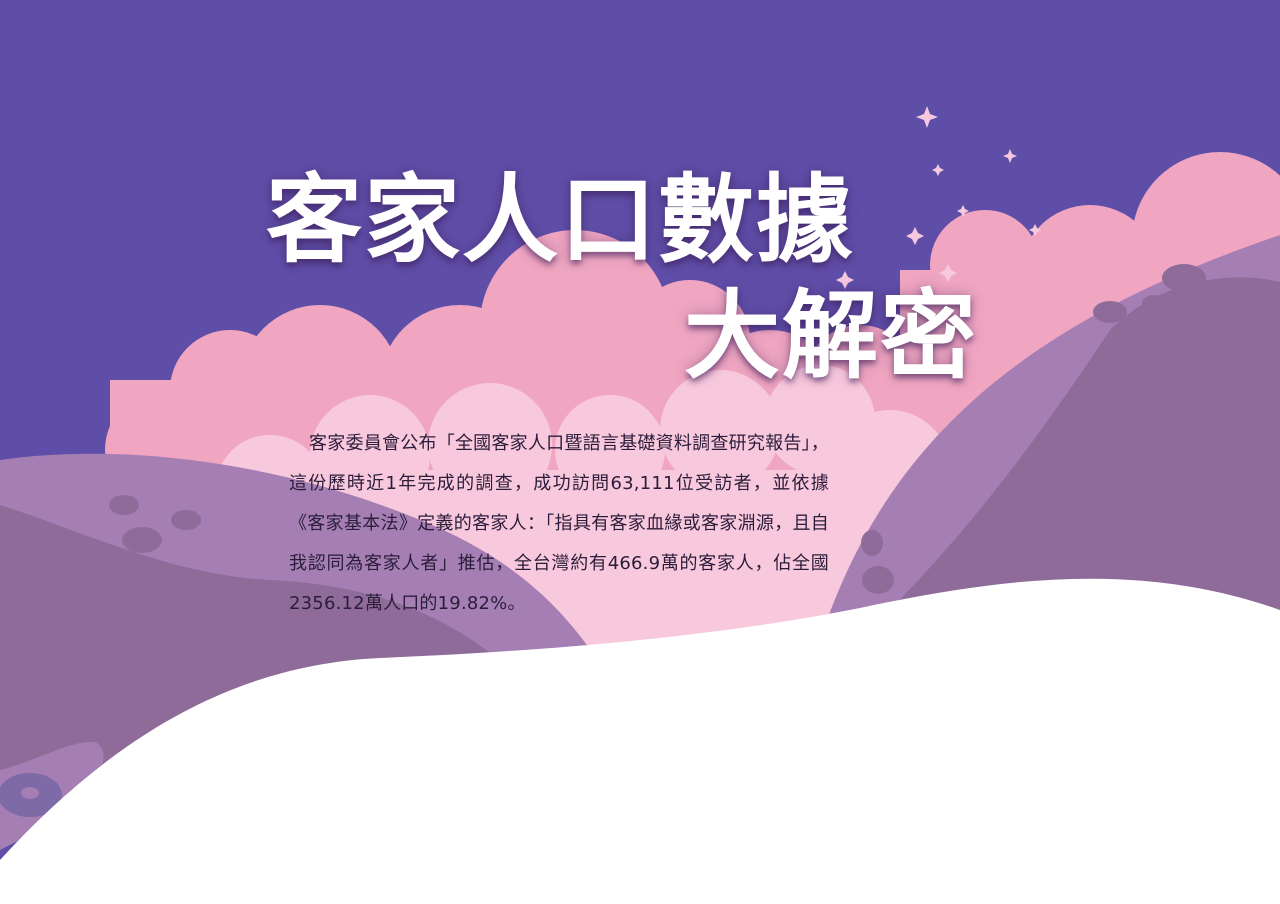 The image size is (1280, 904). I want to click on sparkle-stars, so click(938, 197).